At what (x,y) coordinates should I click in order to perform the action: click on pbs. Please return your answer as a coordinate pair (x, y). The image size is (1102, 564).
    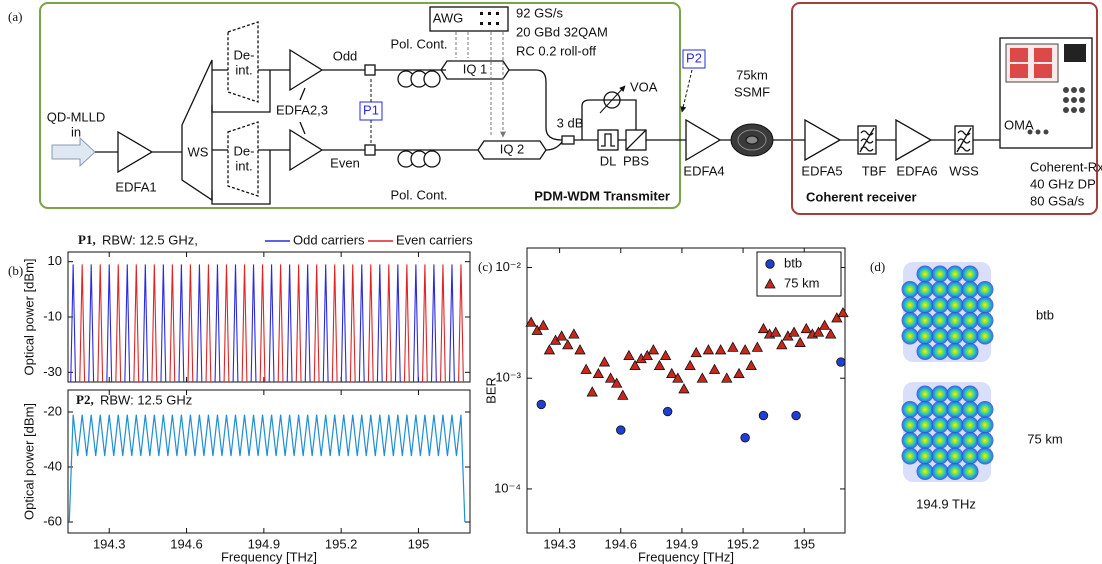
    Looking at the image, I should click on (636, 140).